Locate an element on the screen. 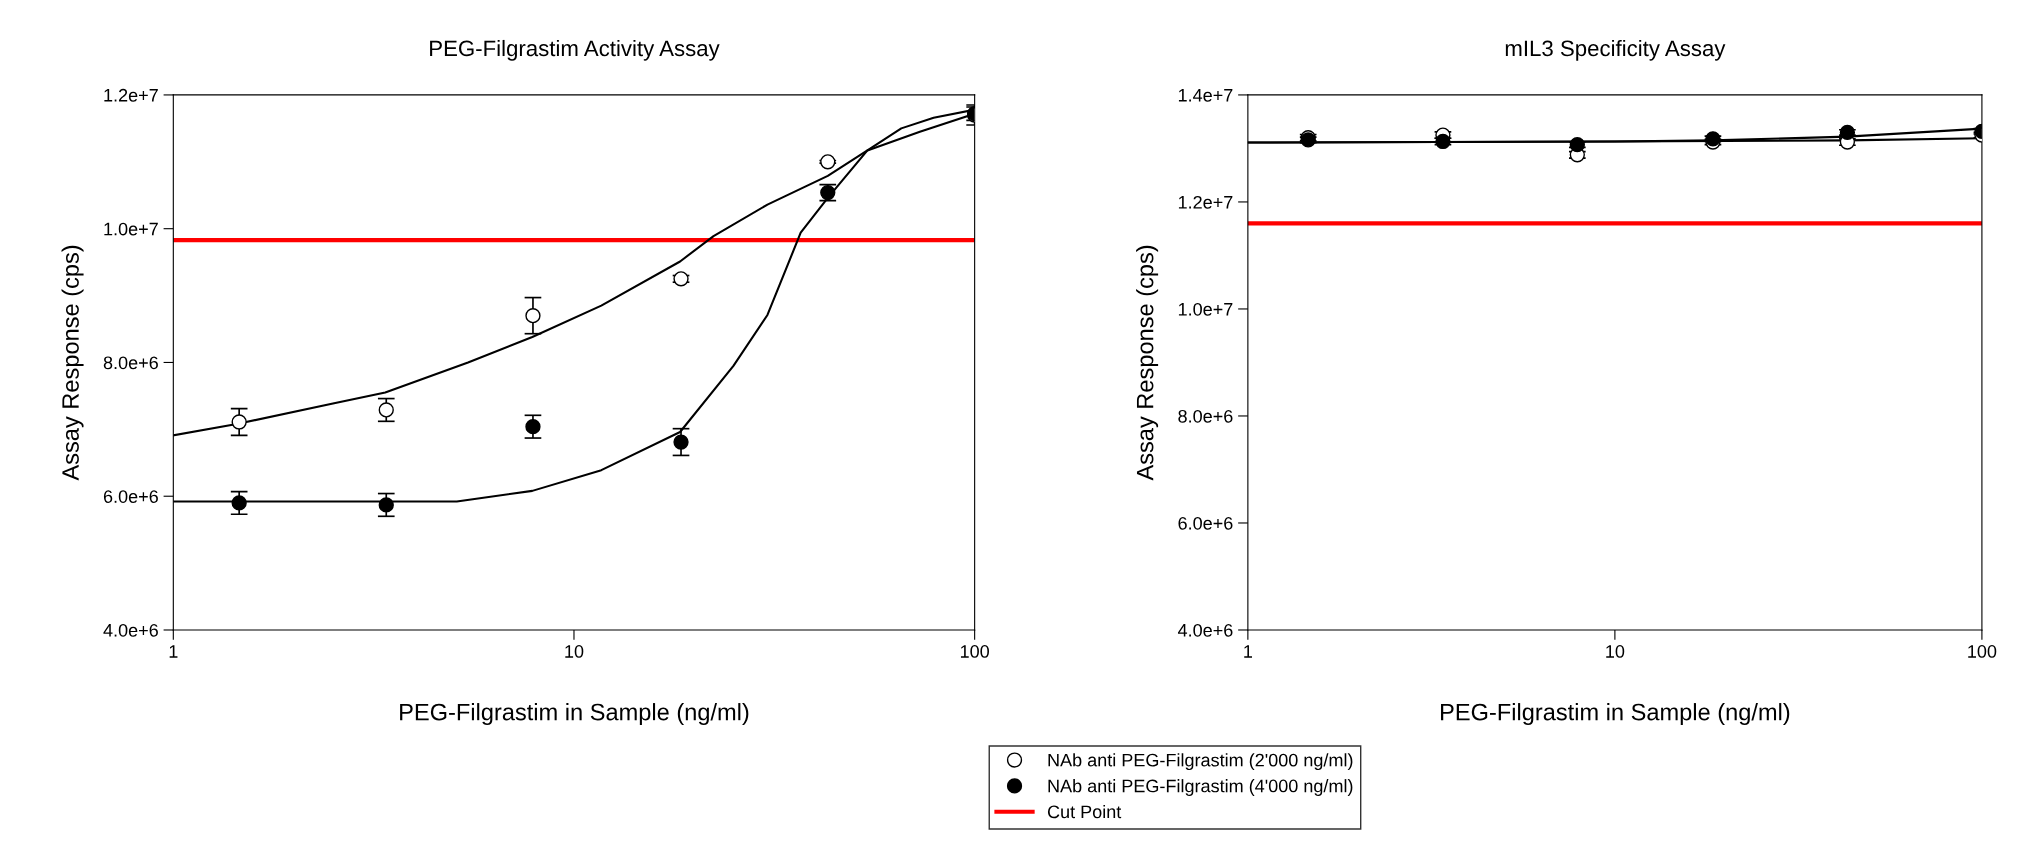 This screenshot has height=863, width=2039. chart-title: PEG-Filgrastim Activity Assay is located at coordinates (575, 50).